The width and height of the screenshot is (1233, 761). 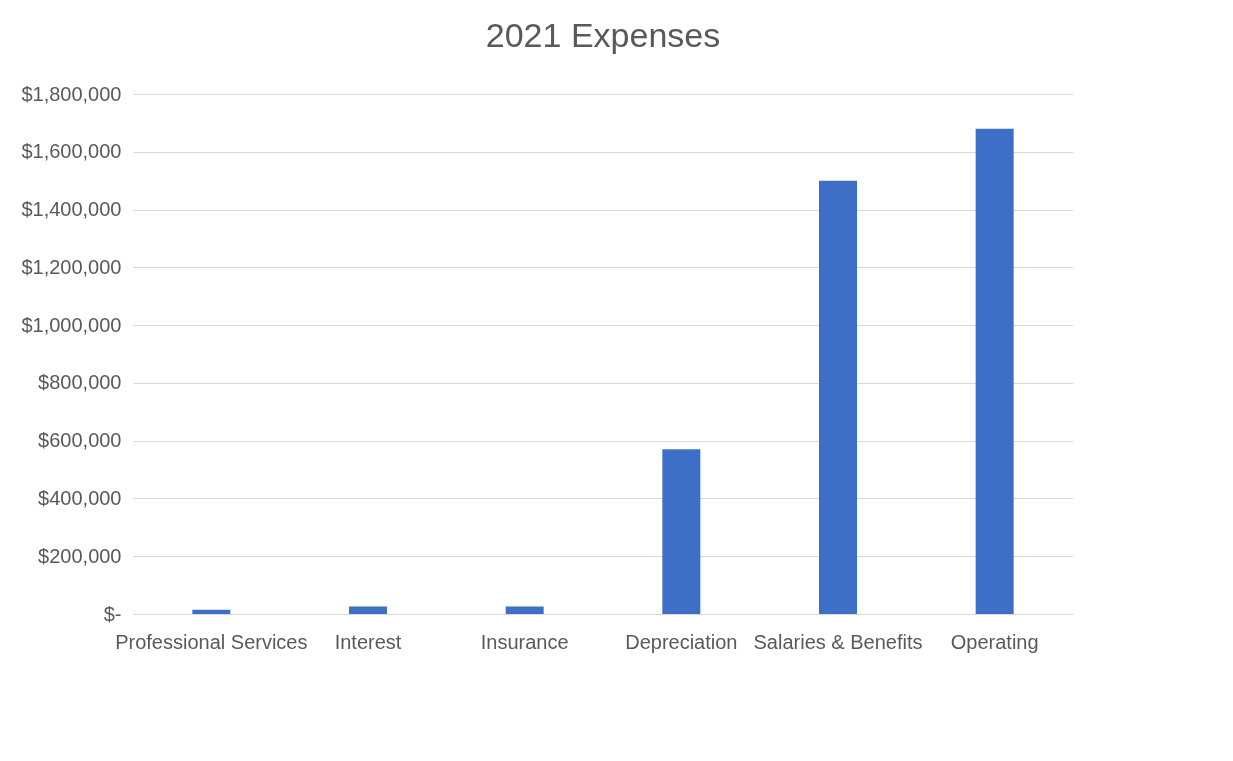 I want to click on y-tick-label: $1,200,000, so click(x=71, y=266).